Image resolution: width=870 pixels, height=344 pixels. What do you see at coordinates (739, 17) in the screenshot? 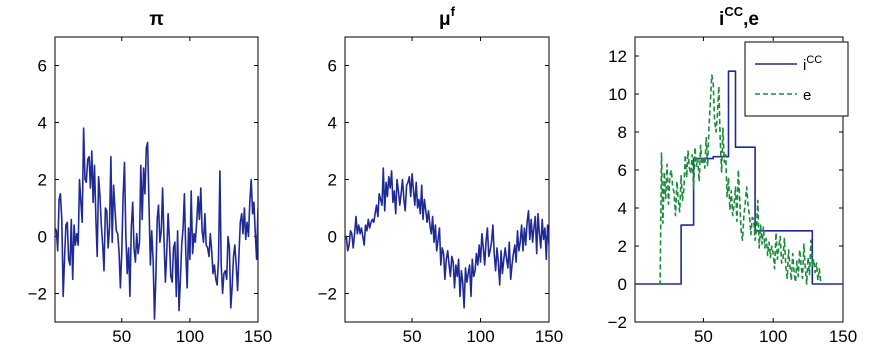
I see `chart-title: iCC,e` at bounding box center [739, 17].